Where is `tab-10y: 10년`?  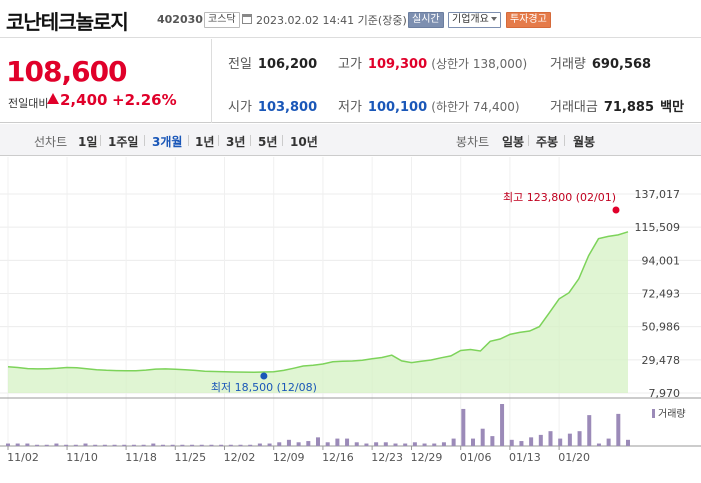 tab-10y: 10년 is located at coordinates (304, 142).